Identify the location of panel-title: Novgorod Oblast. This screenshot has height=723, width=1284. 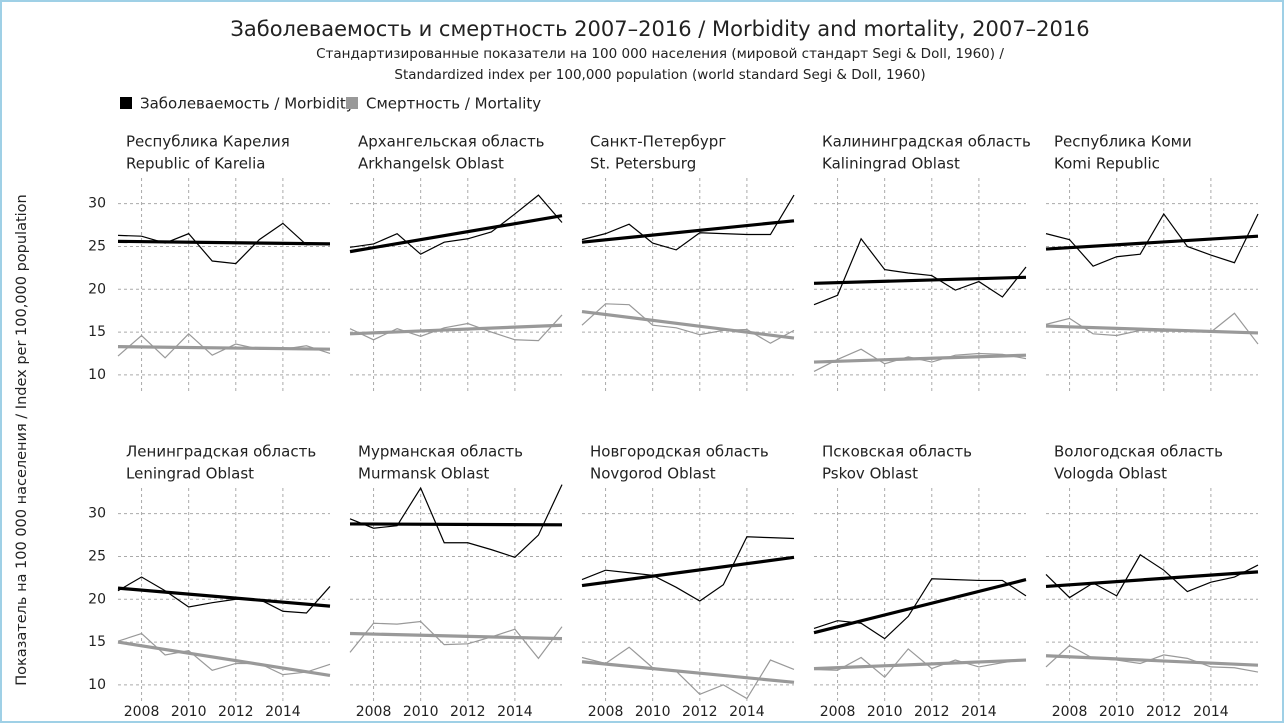
(653, 474).